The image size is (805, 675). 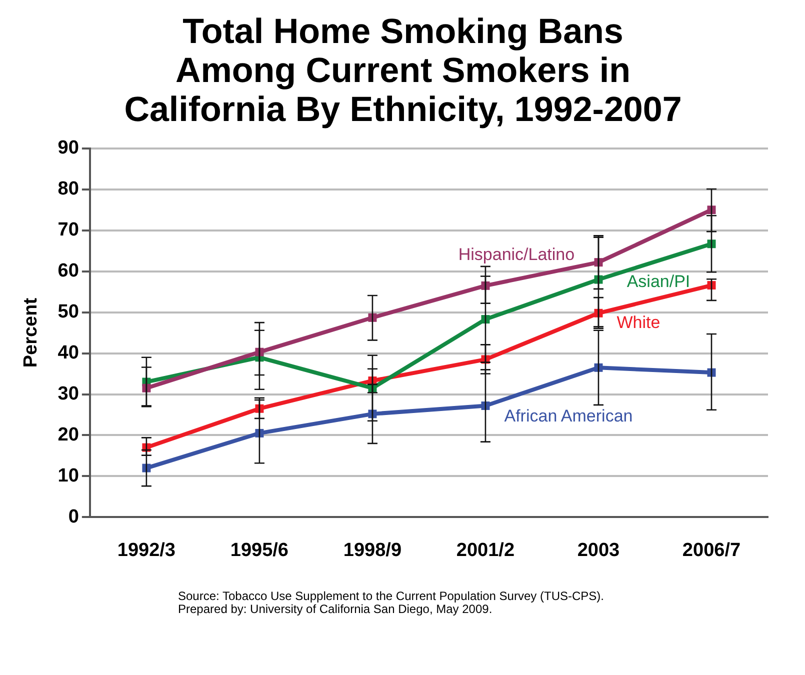 What do you see at coordinates (711, 549) in the screenshot?
I see `x-tick-label: 2006/7` at bounding box center [711, 549].